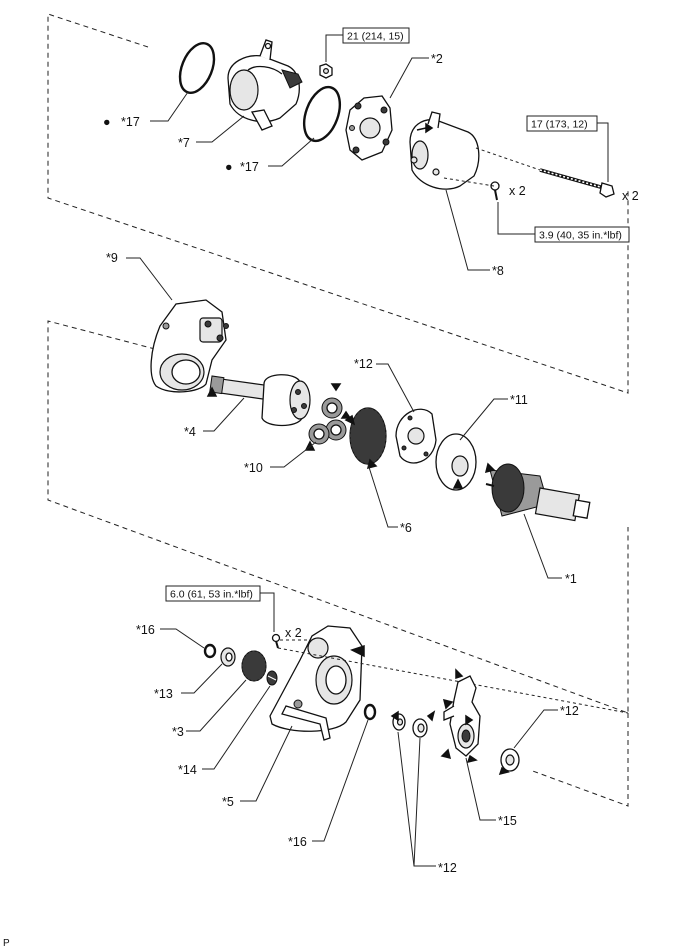 This screenshot has width=688, height=949. I want to click on clutch-housing, so click(316, 683).